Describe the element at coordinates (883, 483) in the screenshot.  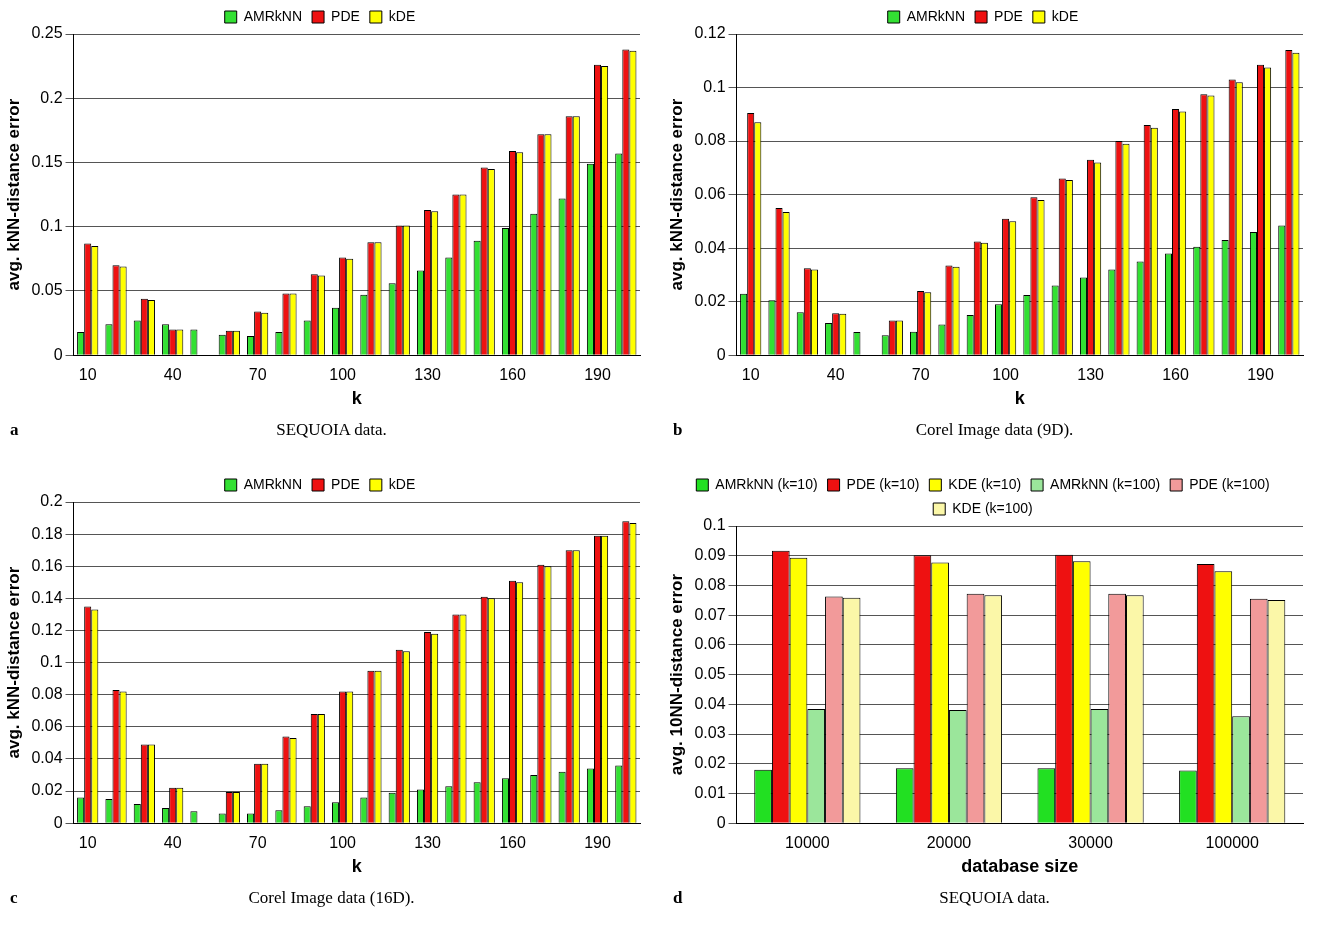
I see `legend-label: PDE (k=10)` at that location.